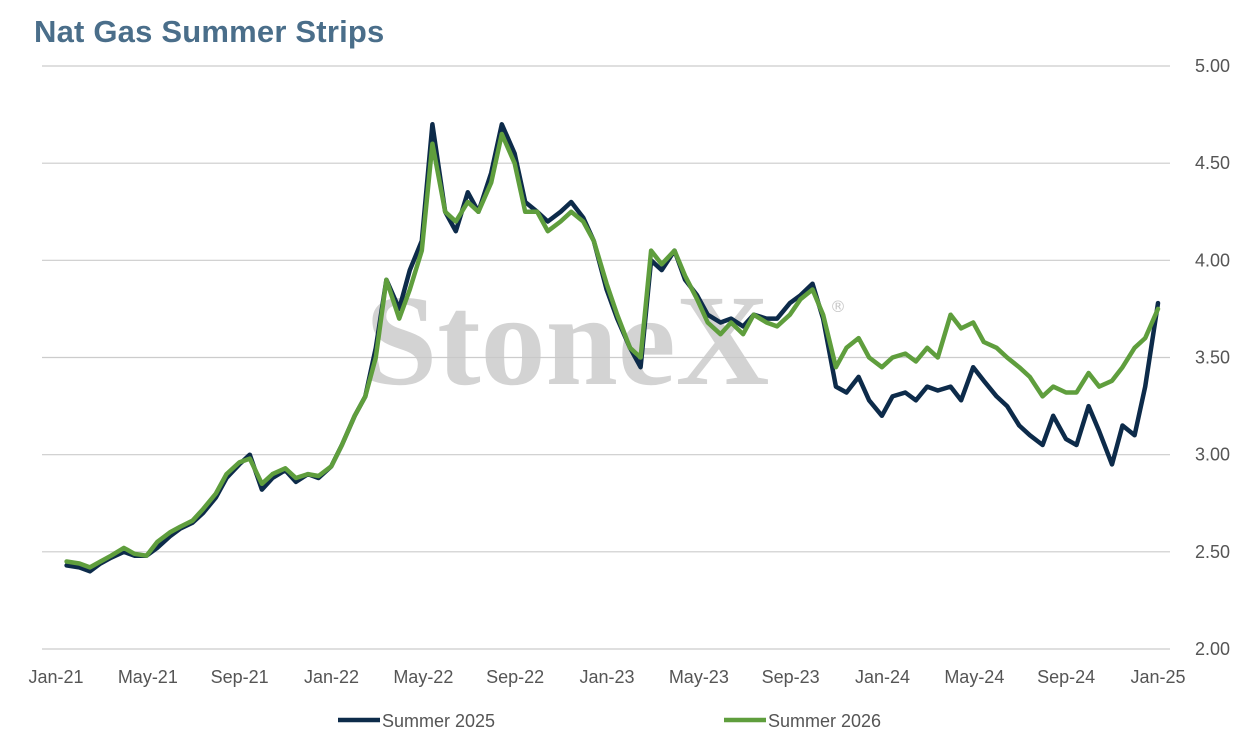 Image resolution: width=1242 pixels, height=741 pixels. Describe the element at coordinates (1212, 552) in the screenshot. I see `y-tick-label: 2.50` at that location.